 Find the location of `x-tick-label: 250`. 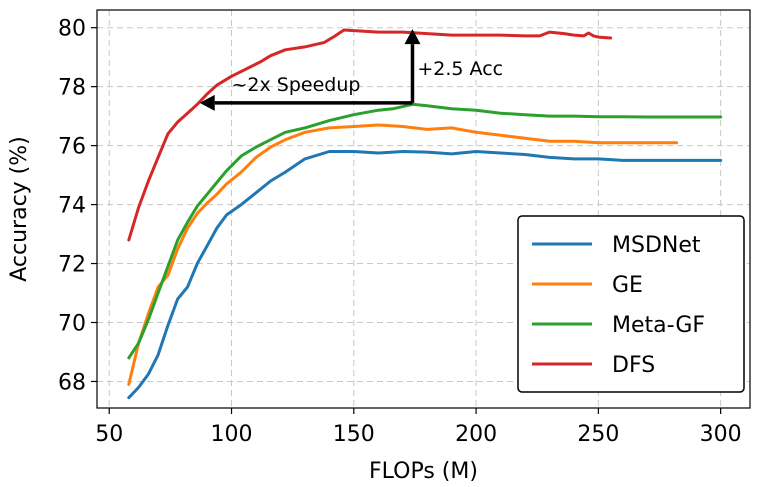

x-tick-label: 250 is located at coordinates (598, 434).